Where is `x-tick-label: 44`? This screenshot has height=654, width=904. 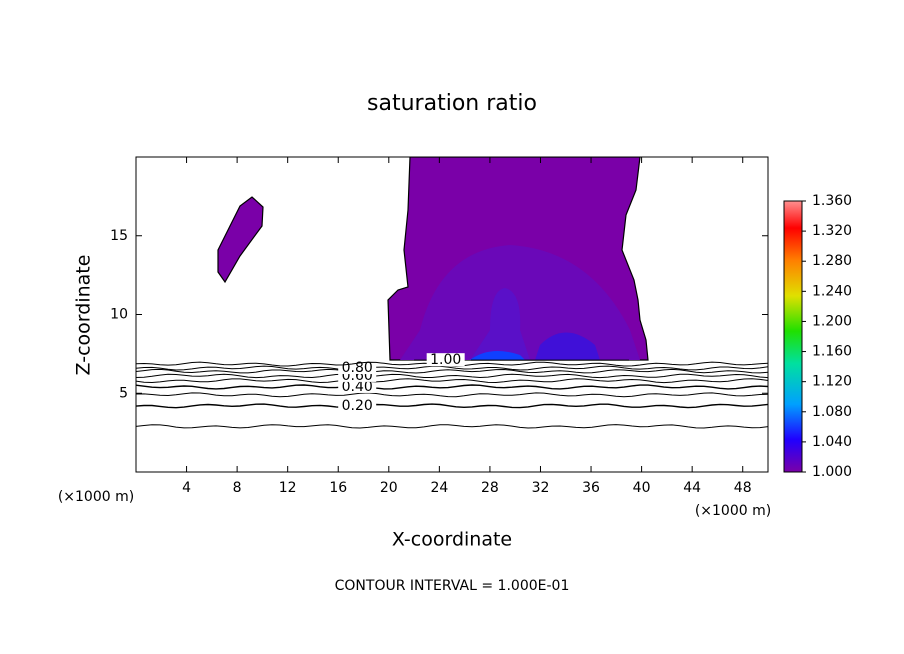 x-tick-label: 44 is located at coordinates (692, 488).